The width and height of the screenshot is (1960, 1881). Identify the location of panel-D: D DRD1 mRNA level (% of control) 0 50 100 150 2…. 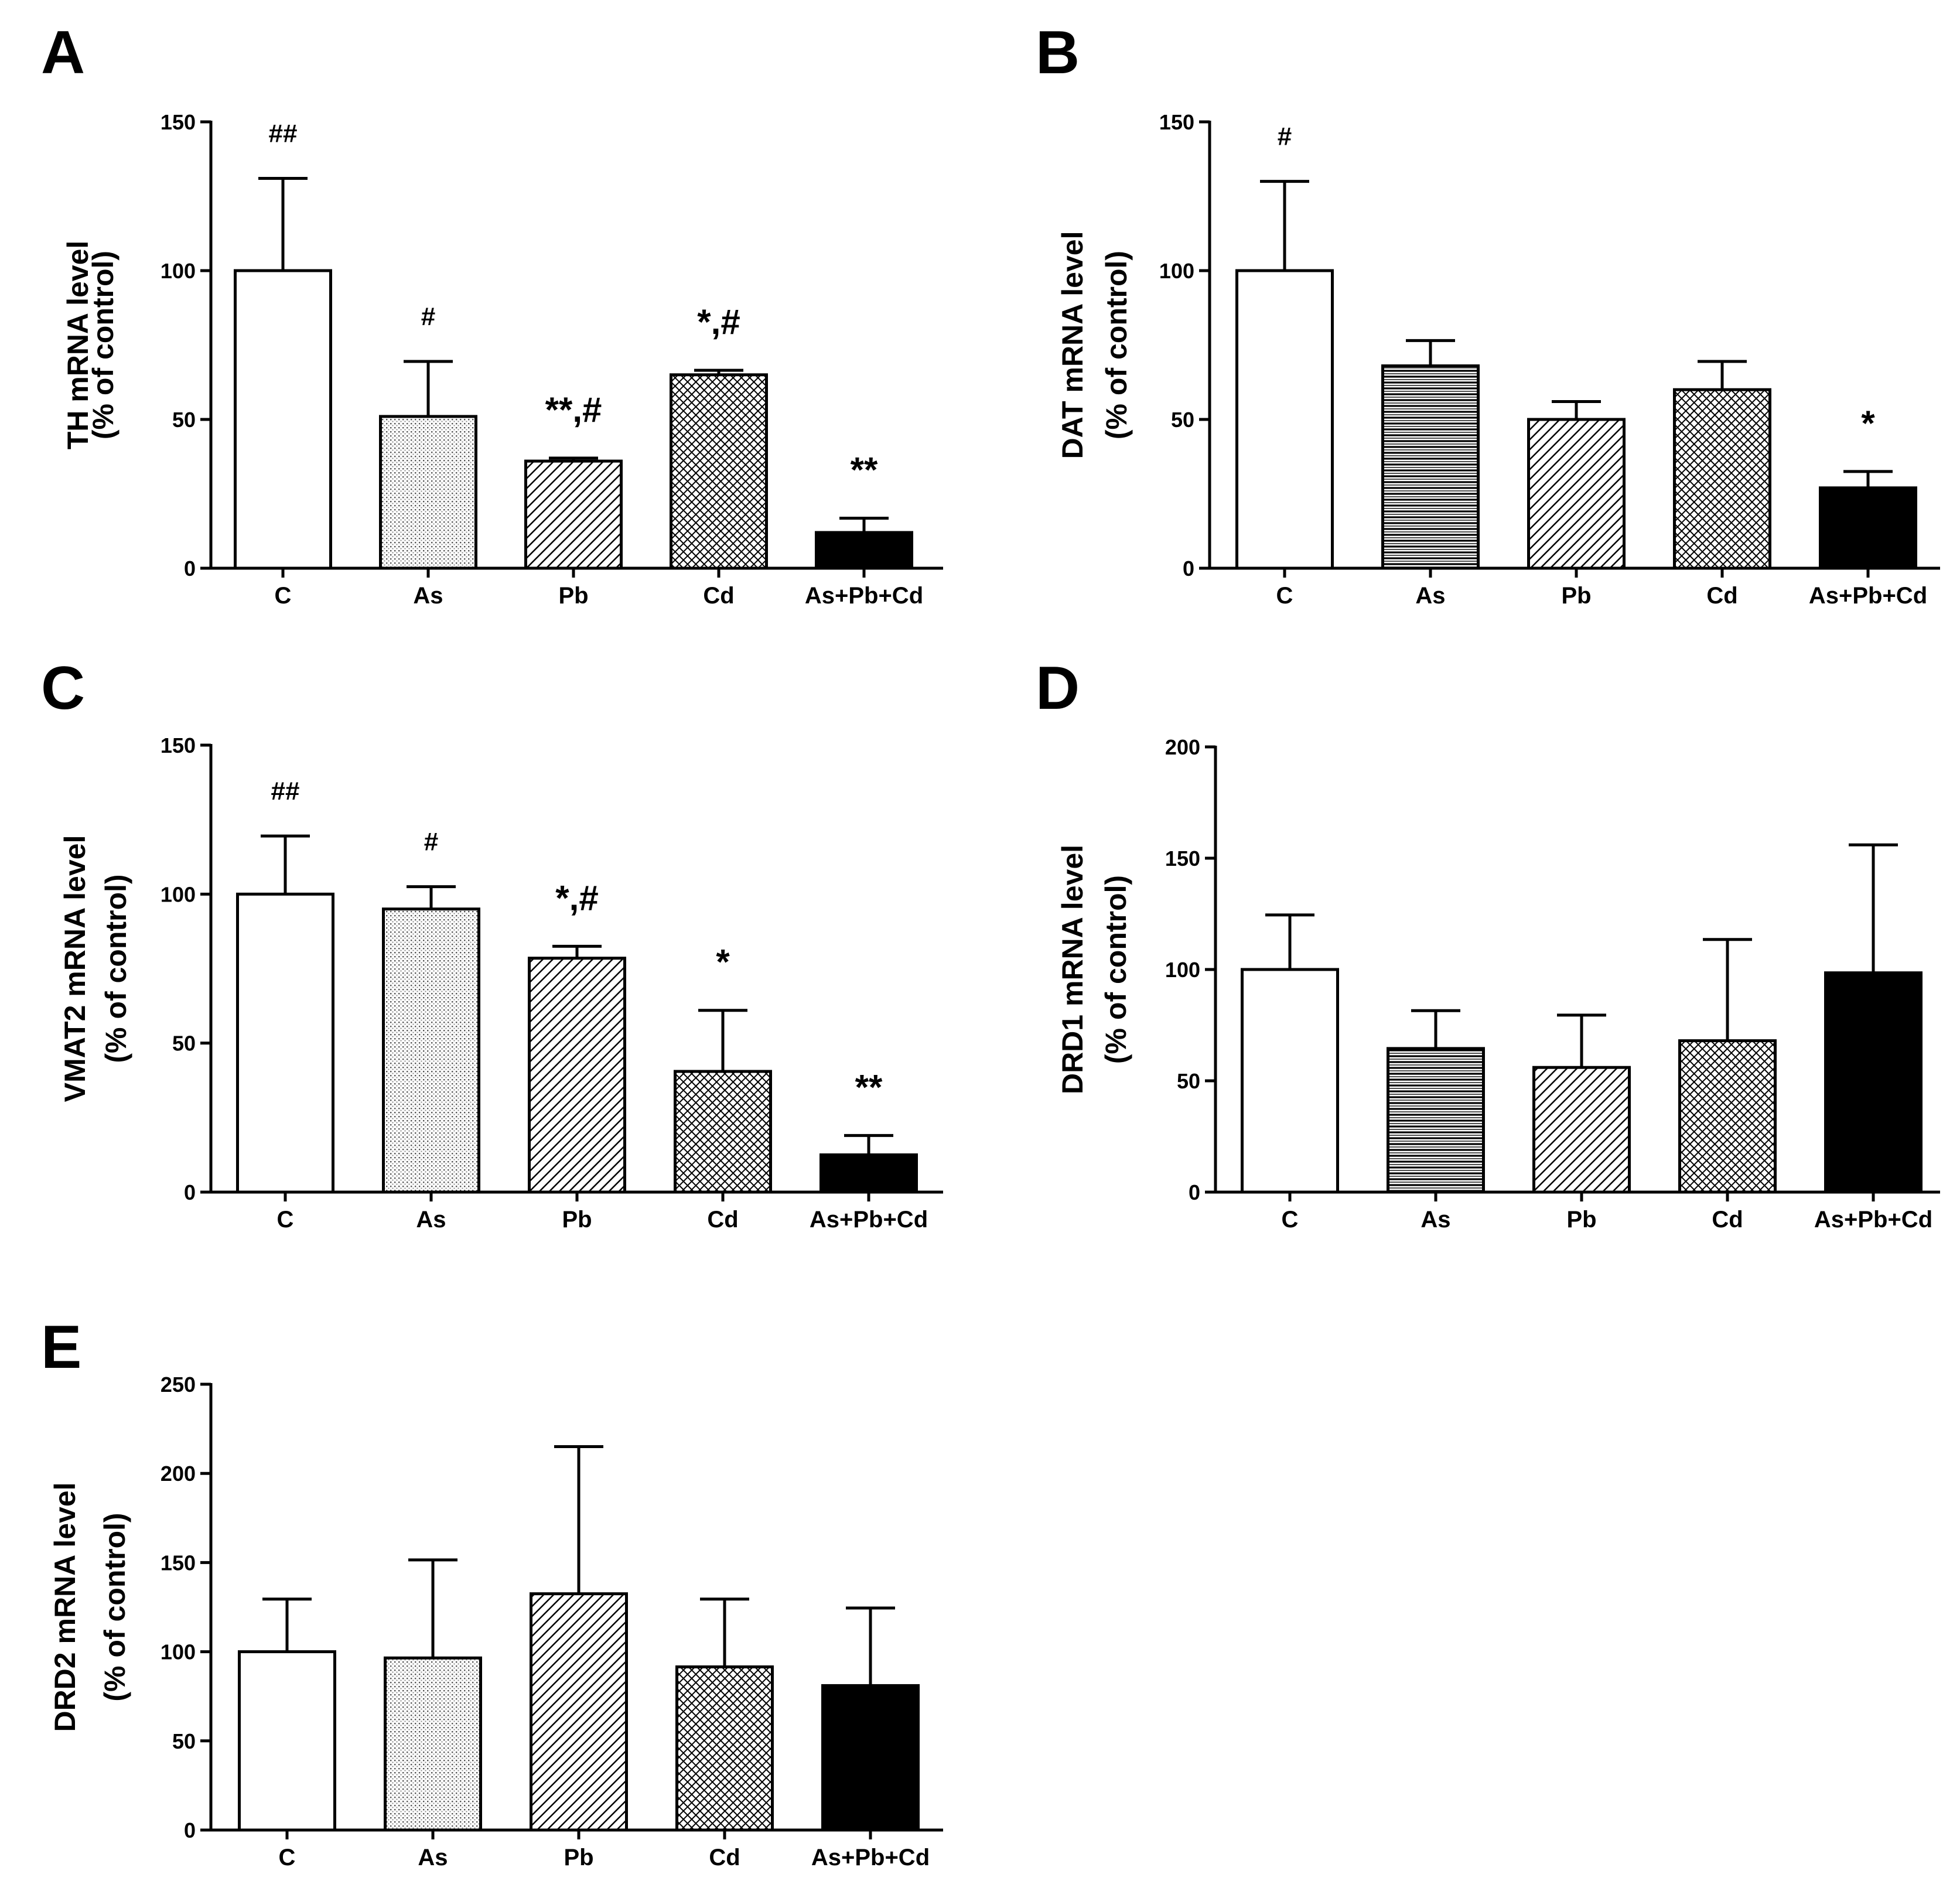
(1488, 943).